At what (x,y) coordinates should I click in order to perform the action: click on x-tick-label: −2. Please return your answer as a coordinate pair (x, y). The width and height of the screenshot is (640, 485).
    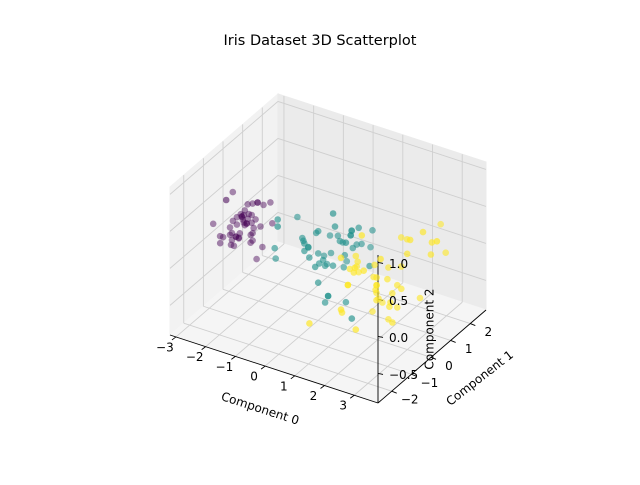
    Looking at the image, I should click on (195, 357).